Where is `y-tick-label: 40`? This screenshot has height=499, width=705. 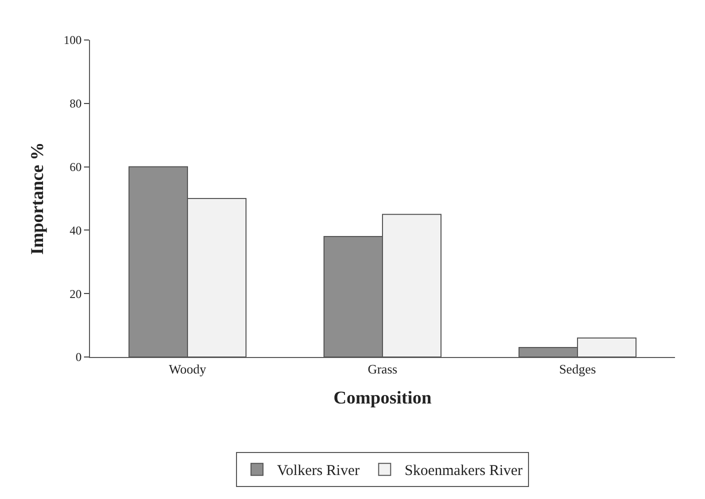 y-tick-label: 40 is located at coordinates (76, 230).